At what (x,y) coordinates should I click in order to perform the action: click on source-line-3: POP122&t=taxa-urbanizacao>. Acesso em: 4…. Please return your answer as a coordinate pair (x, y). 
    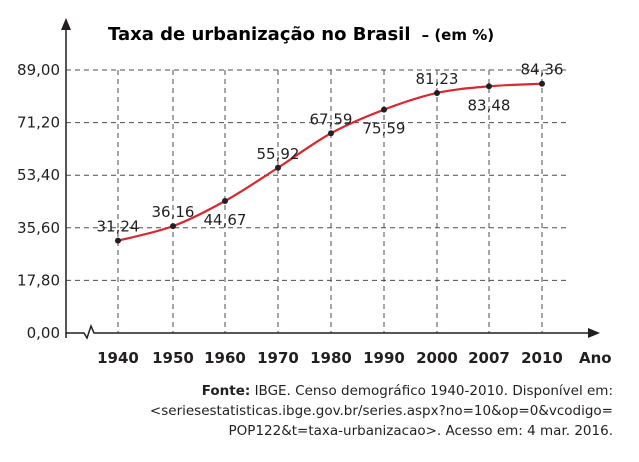
    Looking at the image, I should click on (420, 431).